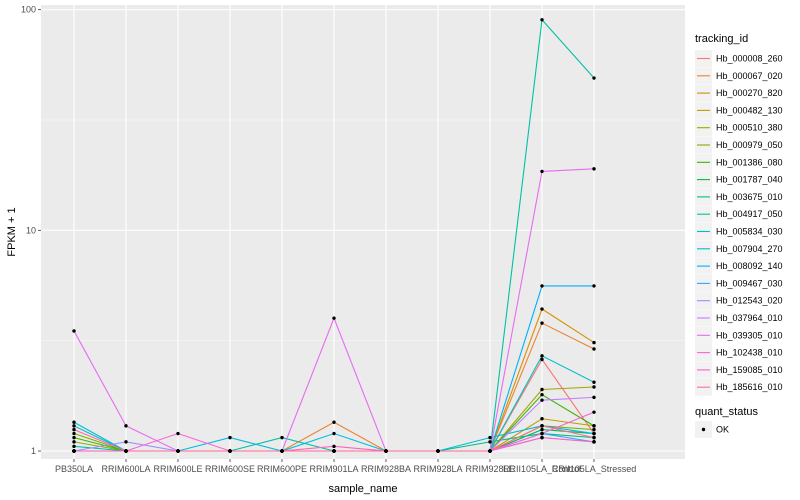 This screenshot has width=800, height=500. Describe the element at coordinates (489, 469) in the screenshot. I see `x-tick-label: RRIM928LE` at that location.